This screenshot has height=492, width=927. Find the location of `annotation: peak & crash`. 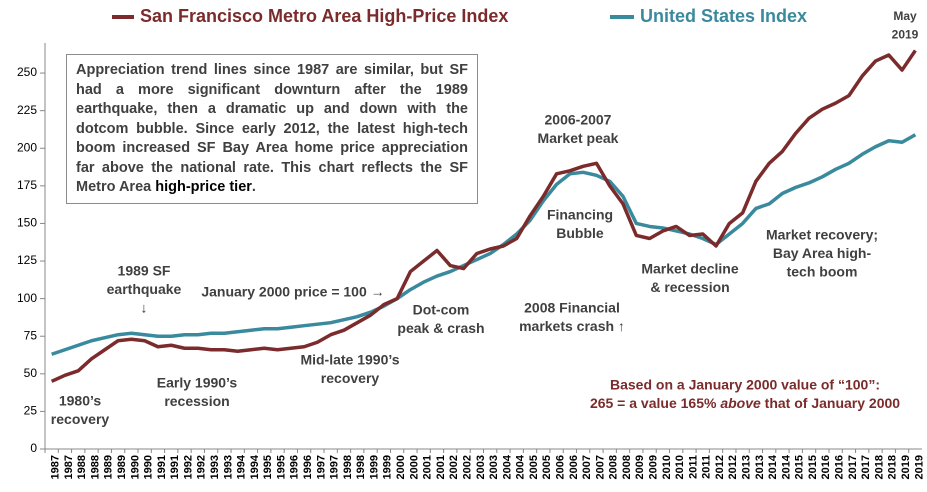

annotation: peak & crash is located at coordinates (440, 328).